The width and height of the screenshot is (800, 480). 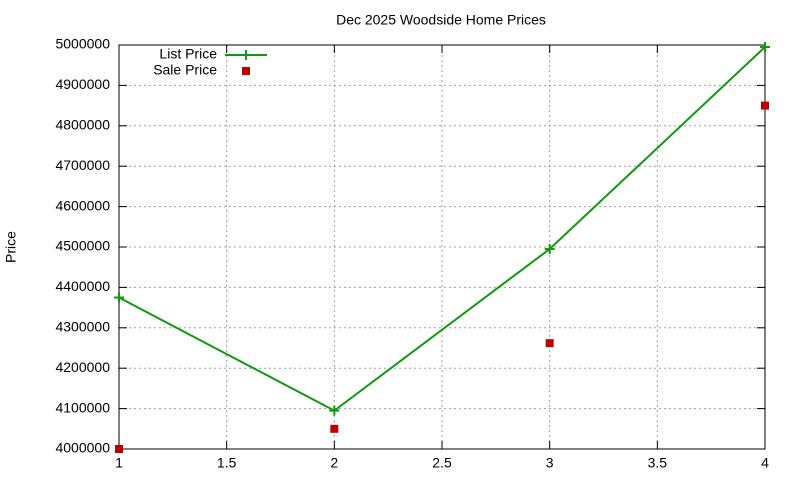 I want to click on y-tick-label: 4100000, so click(x=82, y=407).